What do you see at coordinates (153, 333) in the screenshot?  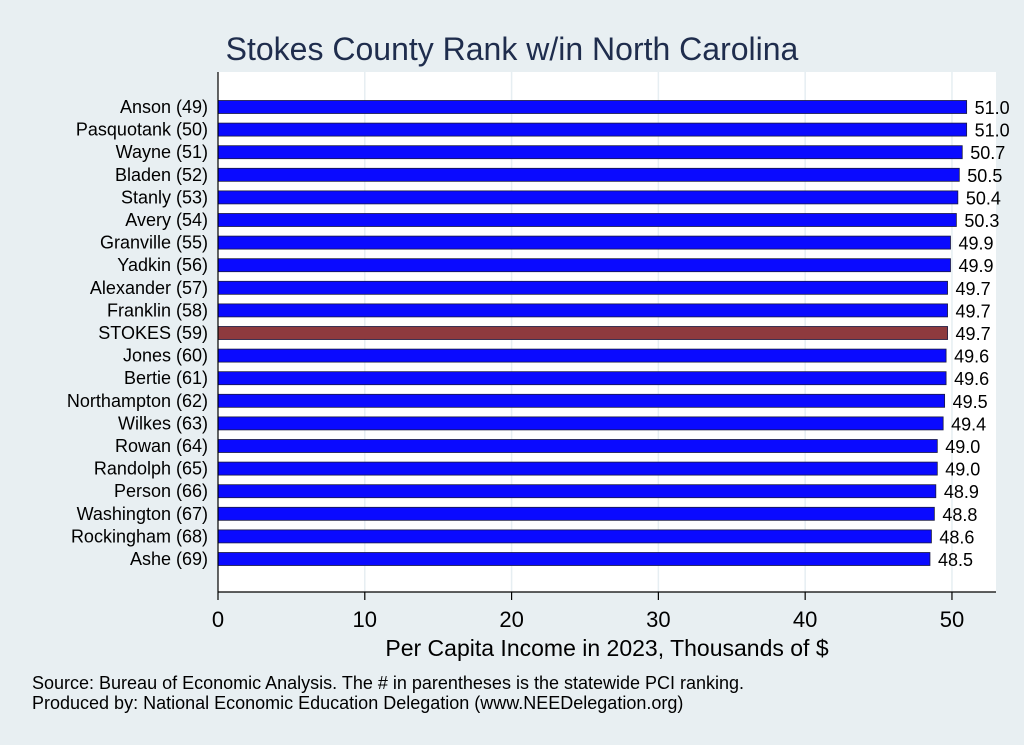 I see `category-label: STOKES (59)` at bounding box center [153, 333].